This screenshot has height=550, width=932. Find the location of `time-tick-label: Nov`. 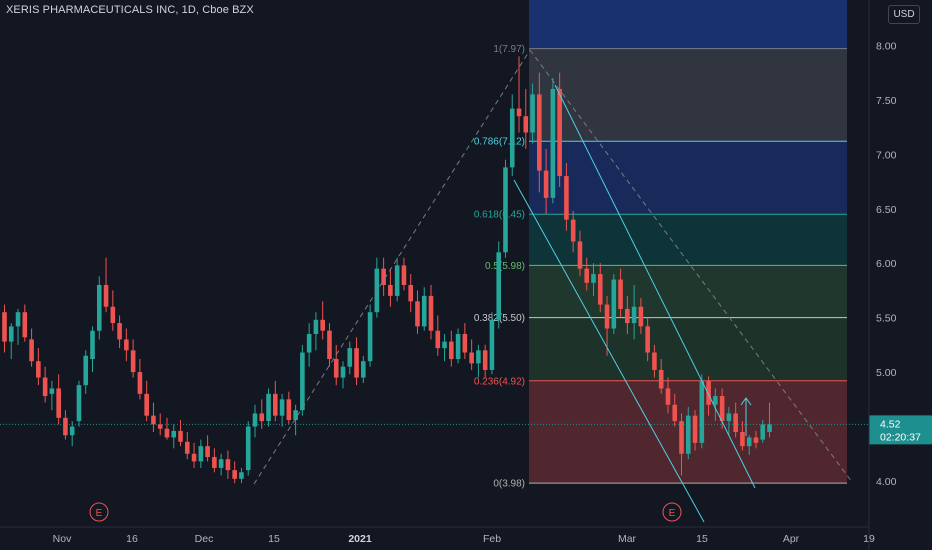

time-tick-label: Nov is located at coordinates (62, 539).